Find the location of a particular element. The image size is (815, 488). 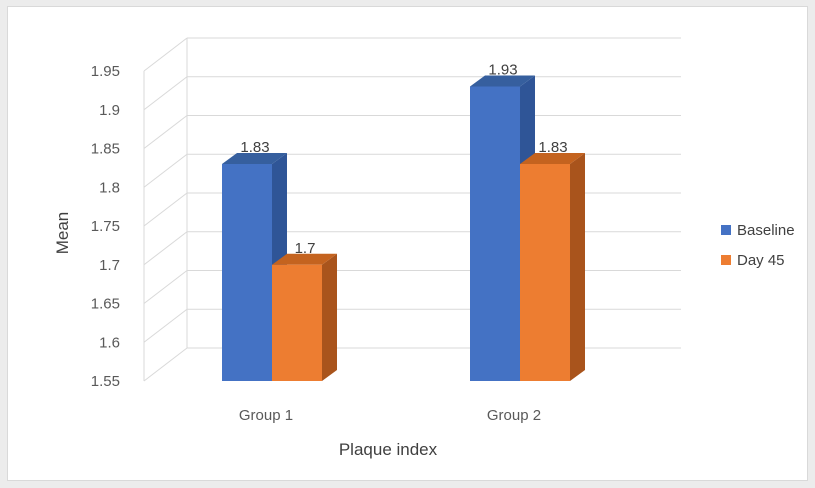

legend: Baseline Day 45 is located at coordinates (758, 245).